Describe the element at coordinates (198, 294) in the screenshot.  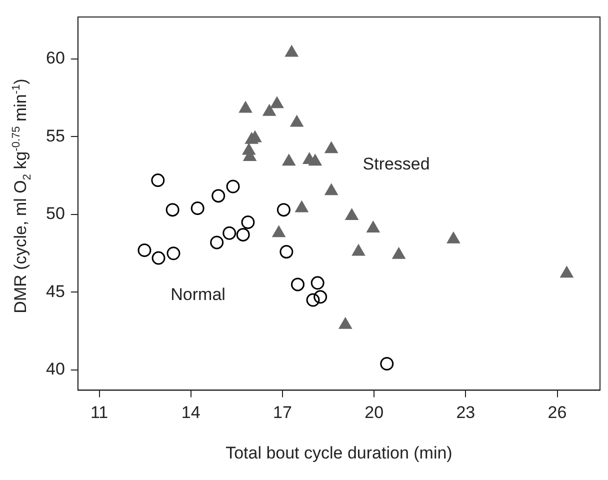
I see `series-label: Normal` at that location.